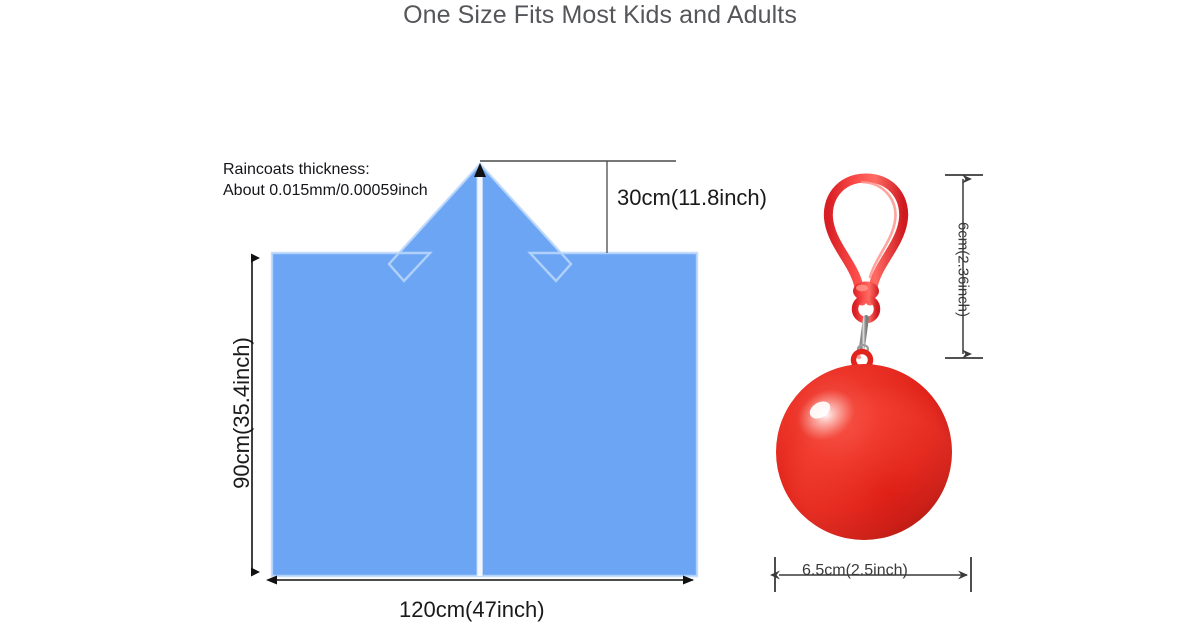 The height and width of the screenshot is (630, 1200). What do you see at coordinates (964, 266) in the screenshot?
I see `clip-height-dimension` at bounding box center [964, 266].